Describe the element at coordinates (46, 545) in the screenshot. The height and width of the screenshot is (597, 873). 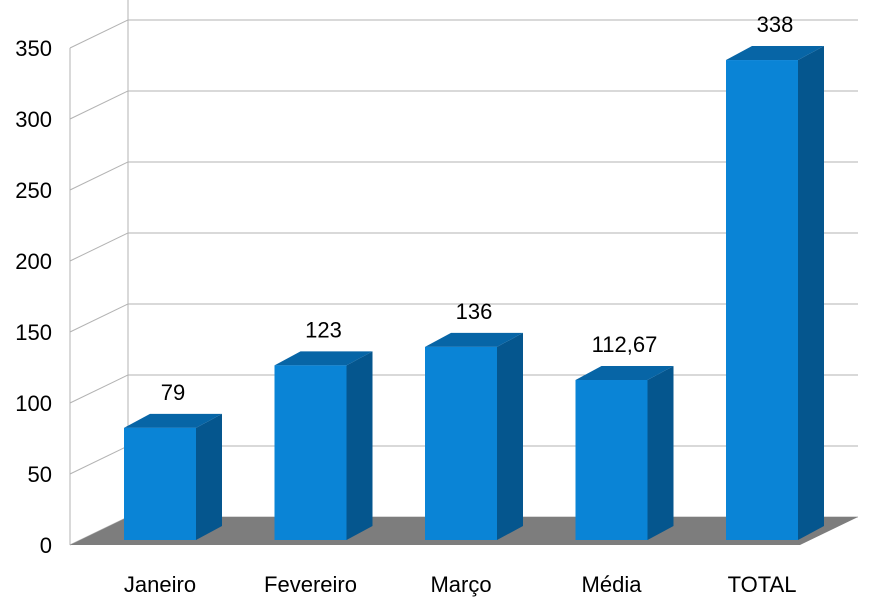
I see `y-tick-label: 0` at that location.